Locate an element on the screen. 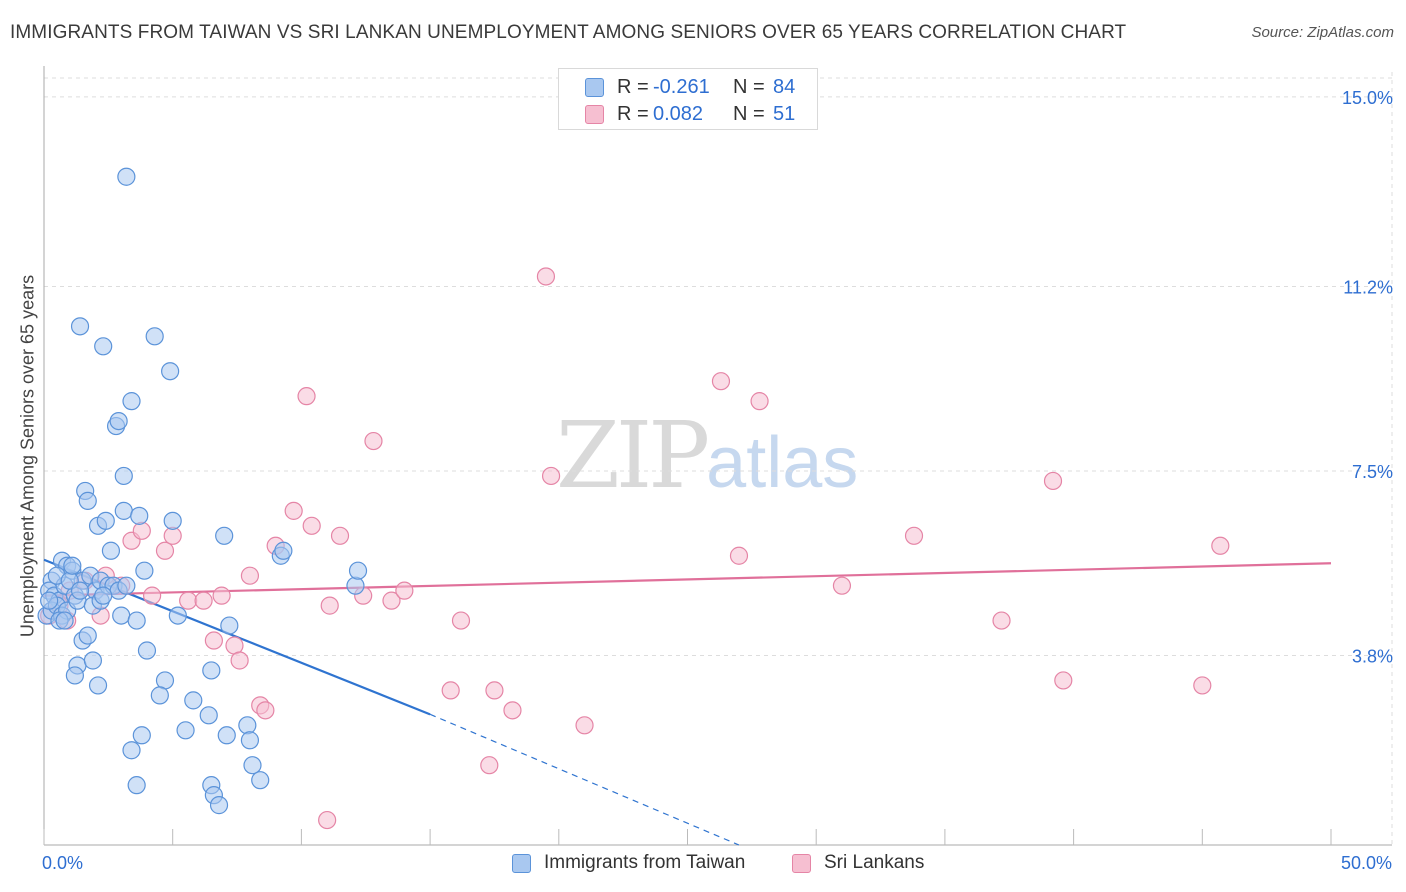 Image resolution: width=1406 pixels, height=892 pixels. watermark-zip: ZIP is located at coordinates (633, 455).